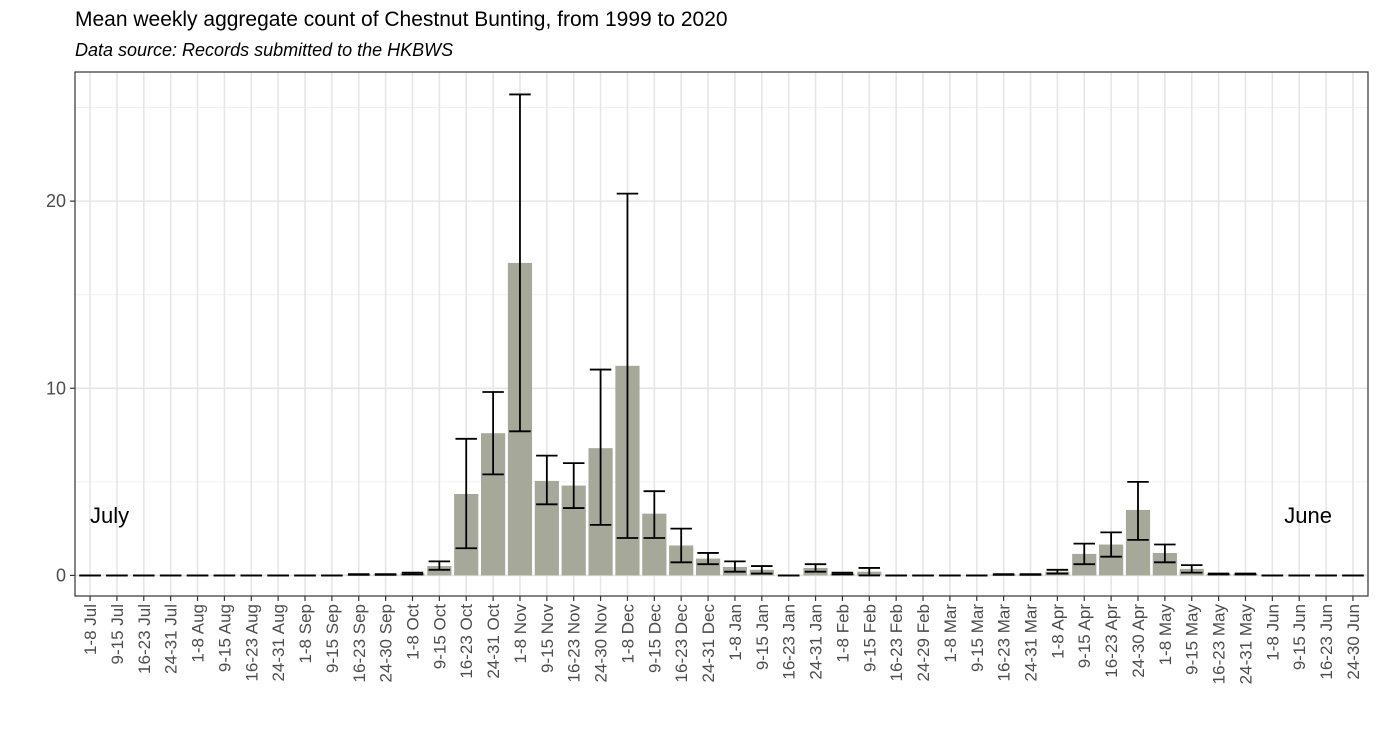  I want to click on x-tick-label: 16-23 Mar, so click(1004, 643).